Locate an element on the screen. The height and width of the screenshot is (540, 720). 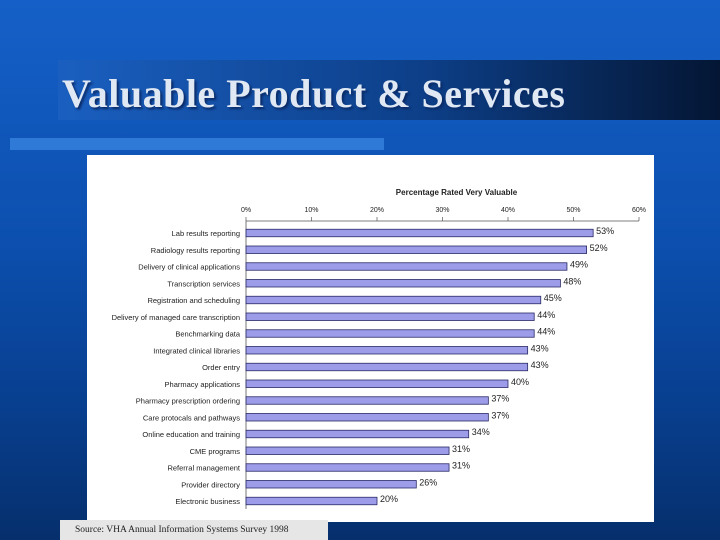
category-label: Online education and training is located at coordinates (191, 434).